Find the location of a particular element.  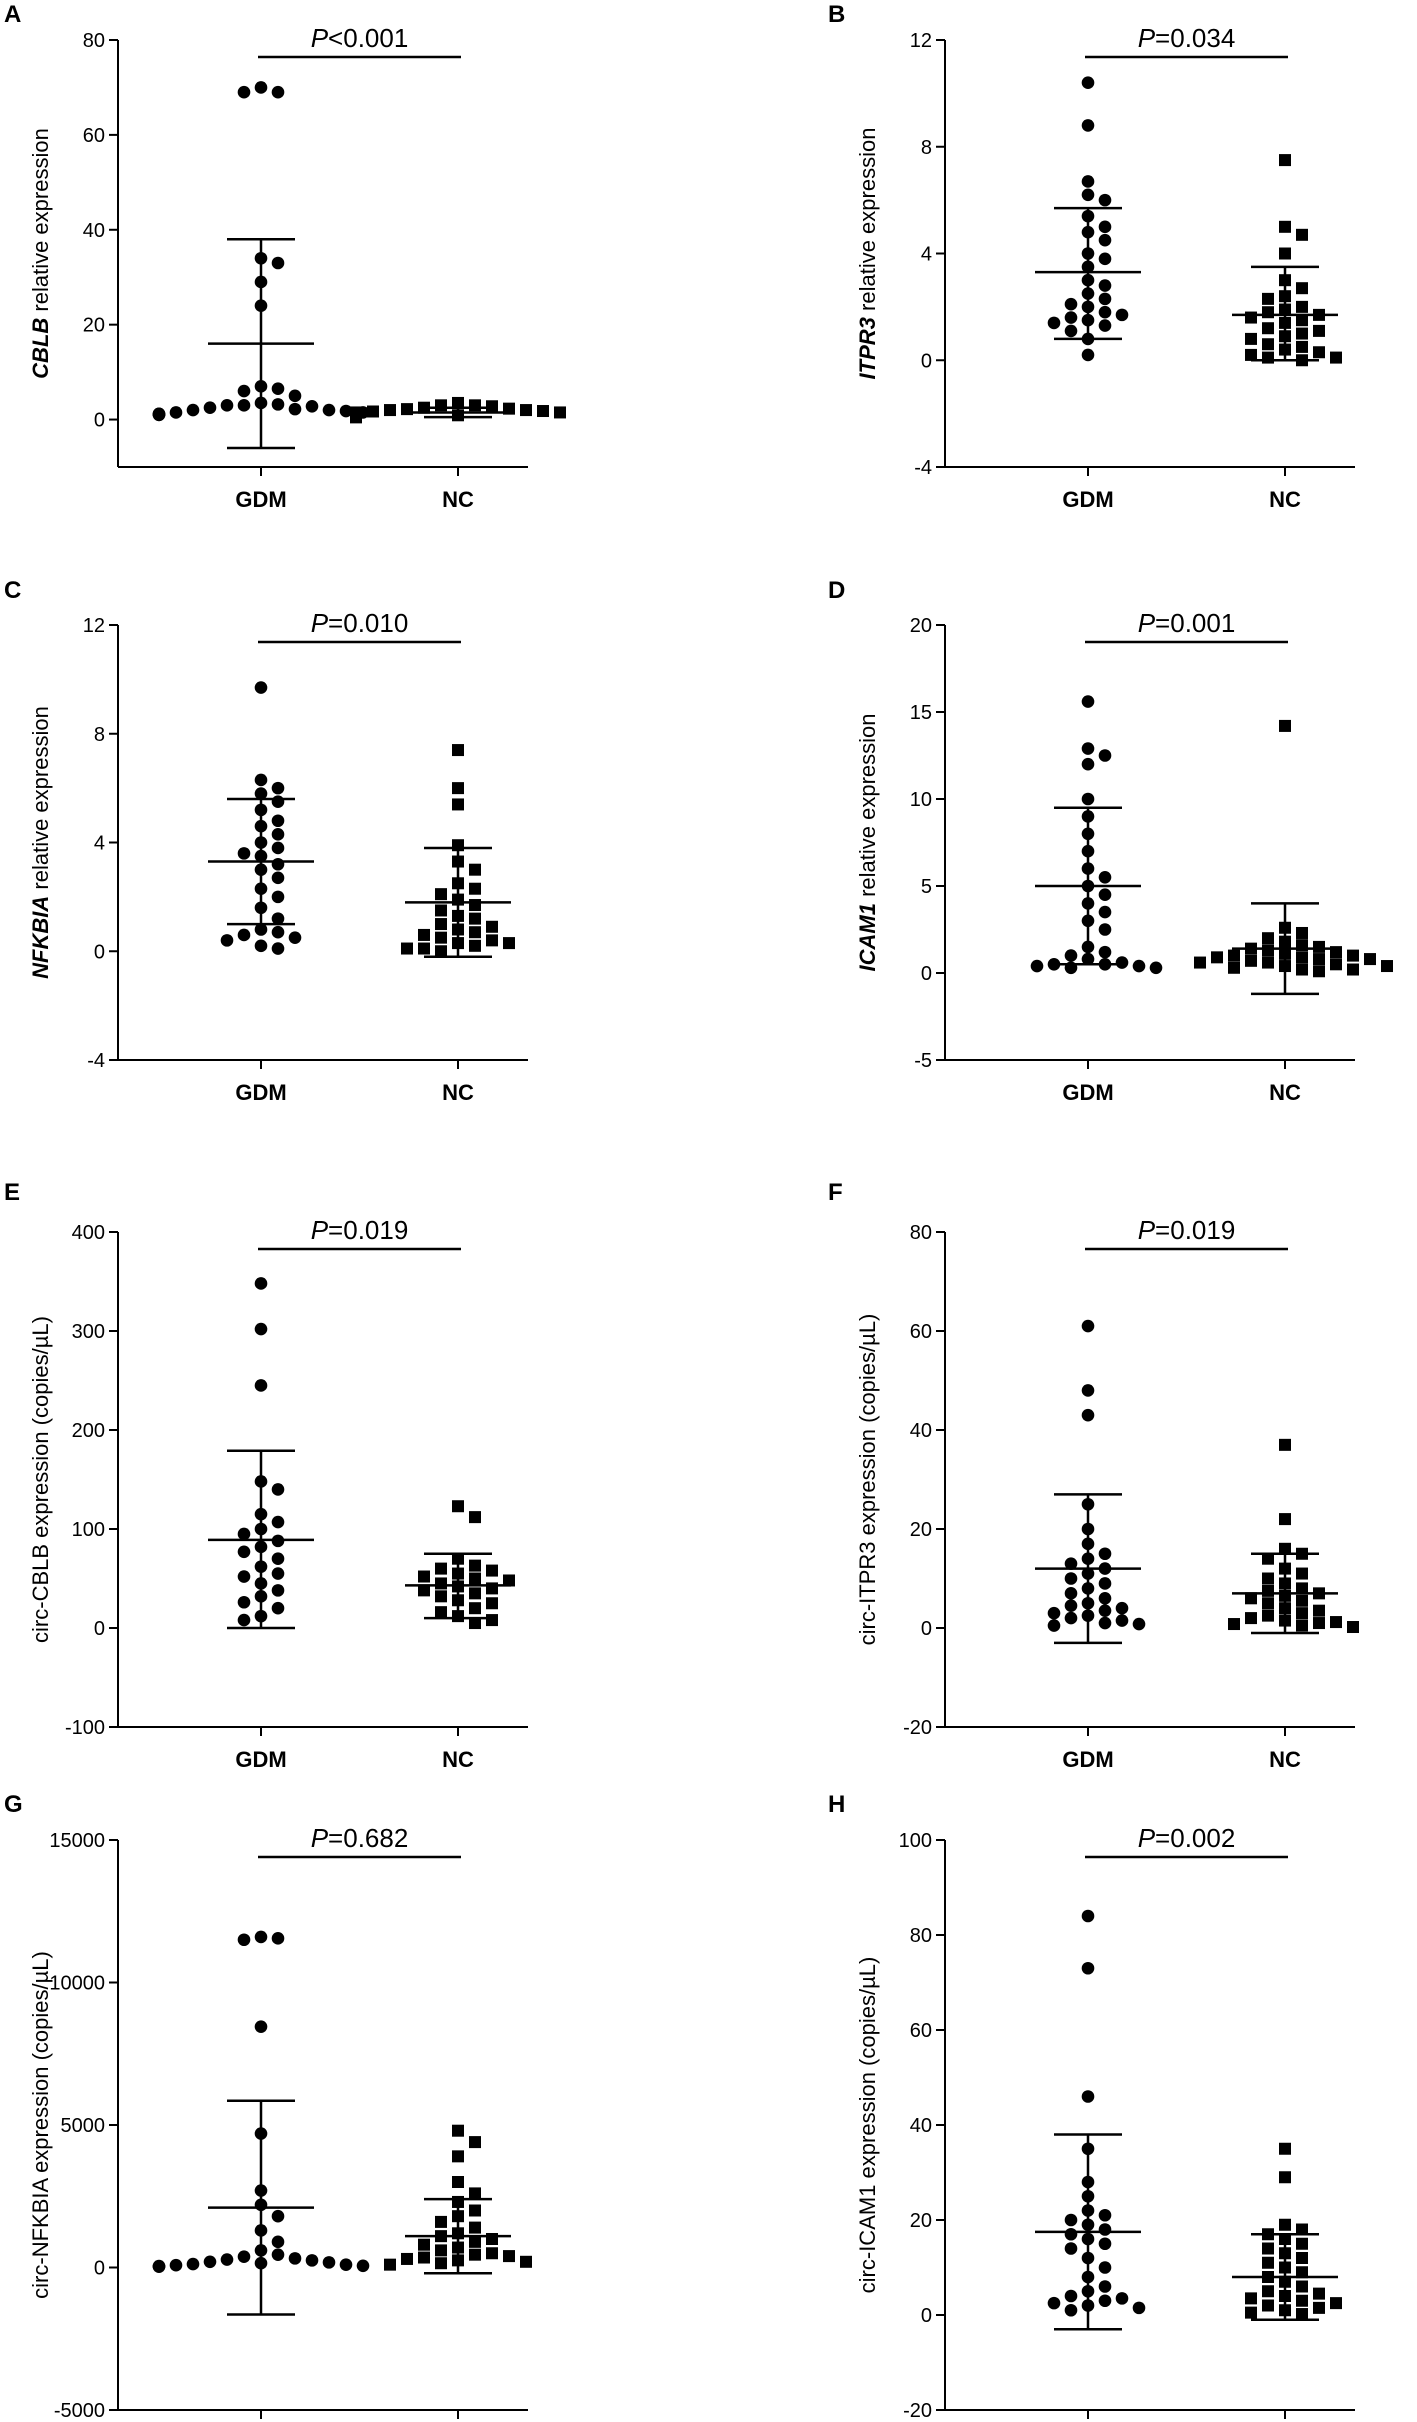

y-axis-label: ITPR3 relative expression is located at coordinates (867, 254).